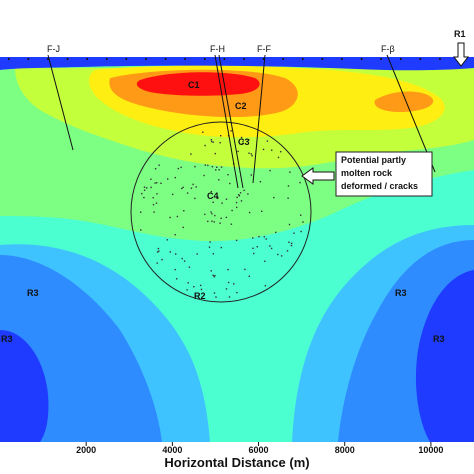 The height and width of the screenshot is (474, 474). I want to click on zone-label-r3-right: R3, so click(401, 293).